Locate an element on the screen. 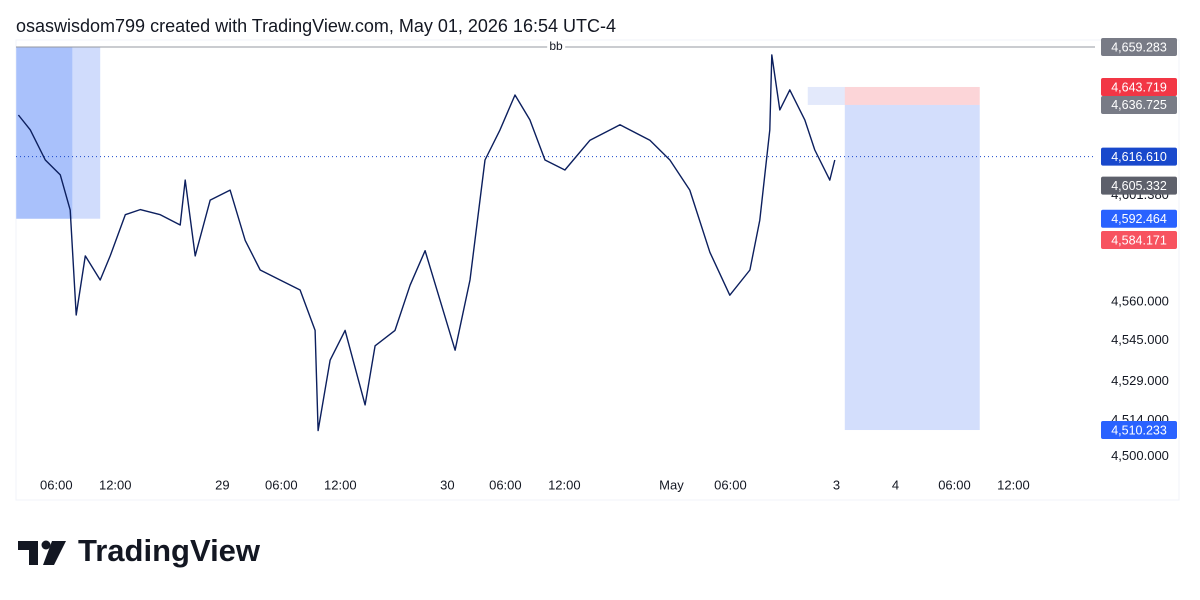 The image size is (1200, 600). price-label: 4,605.332 is located at coordinates (1139, 186).